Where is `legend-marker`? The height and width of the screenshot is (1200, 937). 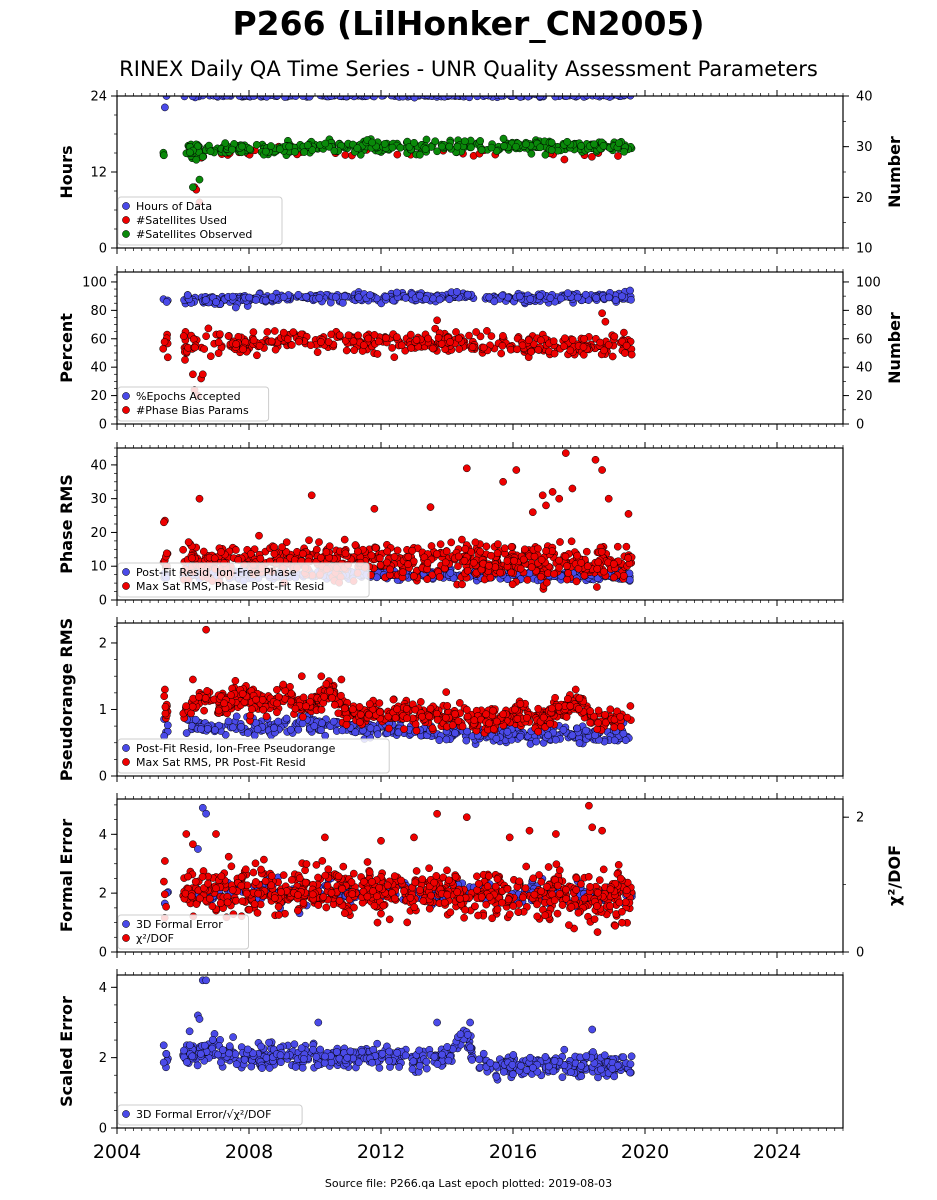 legend-marker is located at coordinates (126, 748).